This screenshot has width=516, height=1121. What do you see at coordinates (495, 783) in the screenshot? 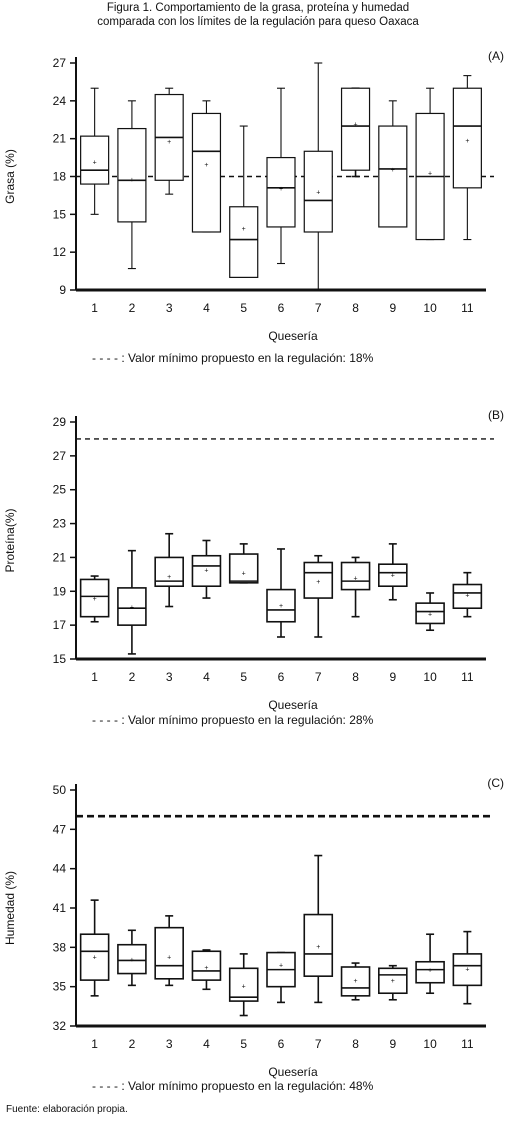
I see `panel-label: (C)` at bounding box center [495, 783].